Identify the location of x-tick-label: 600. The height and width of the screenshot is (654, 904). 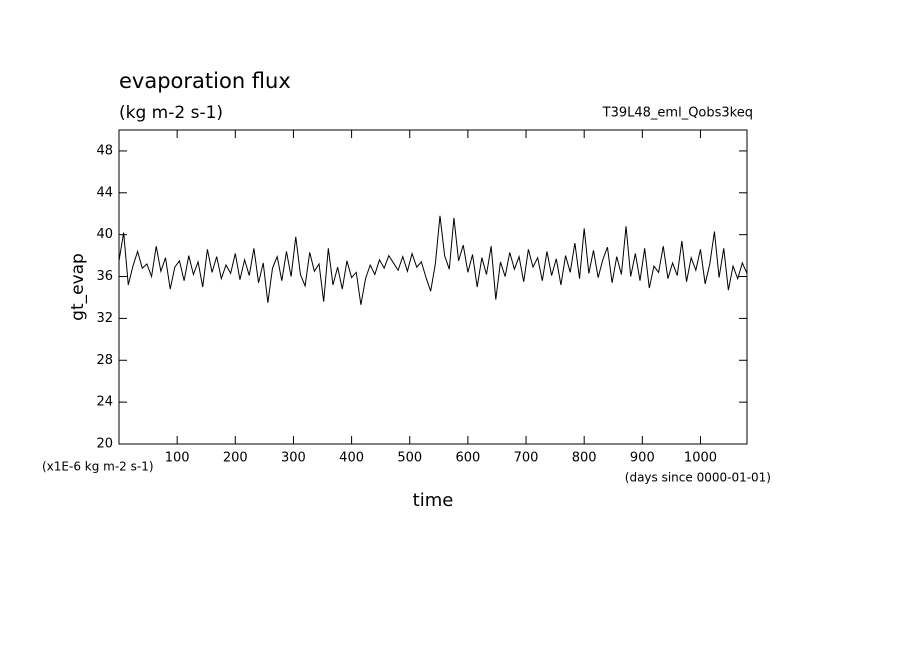
(467, 458).